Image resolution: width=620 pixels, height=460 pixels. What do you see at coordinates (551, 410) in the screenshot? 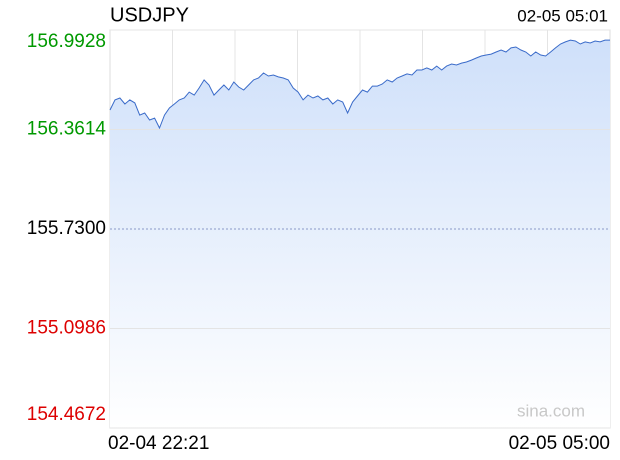
I see `watermark: sina.com` at bounding box center [551, 410].